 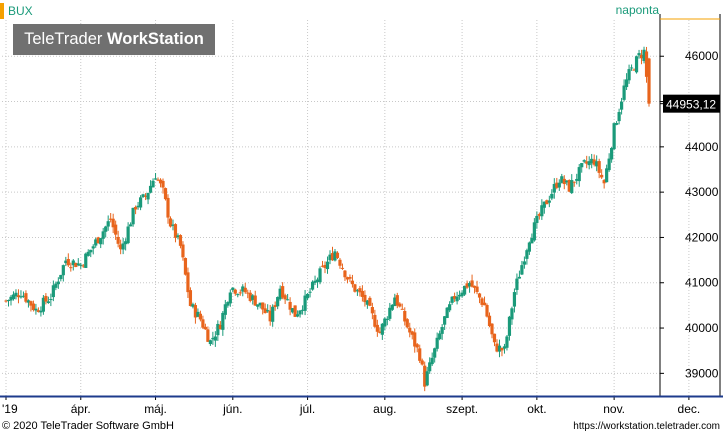 I want to click on source-url: https://workstation.teletrader.com, so click(x=646, y=426).